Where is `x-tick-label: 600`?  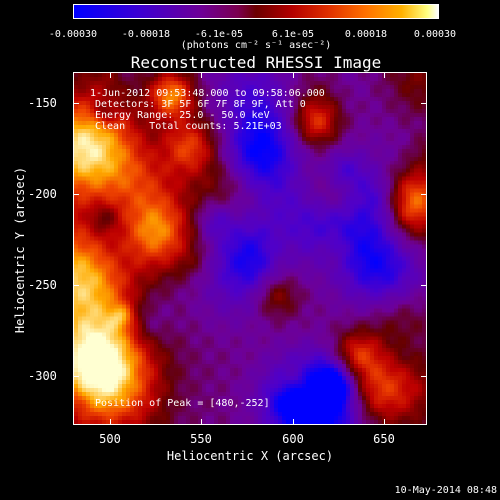
x-tick-label: 600 is located at coordinates (293, 439).